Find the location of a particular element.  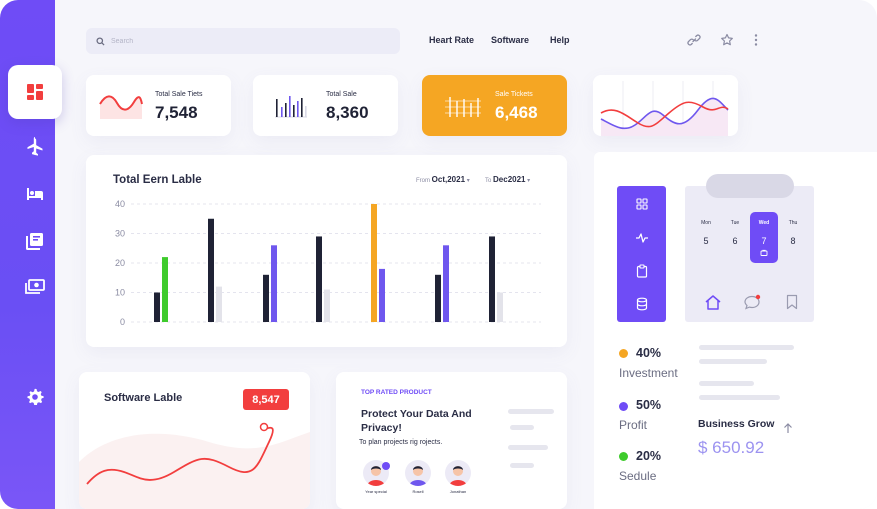

stat-card-total-sale: Total Sale 8,360 is located at coordinates (325, 105).